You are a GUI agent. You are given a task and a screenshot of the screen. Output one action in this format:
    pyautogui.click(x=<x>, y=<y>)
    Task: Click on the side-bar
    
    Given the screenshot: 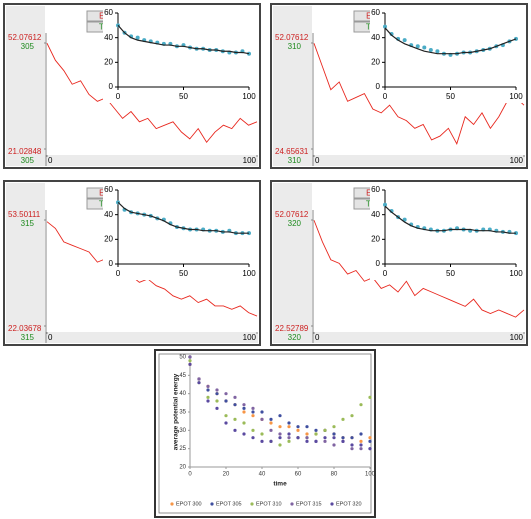 What is the action you would take?
    pyautogui.click(x=292, y=80)
    